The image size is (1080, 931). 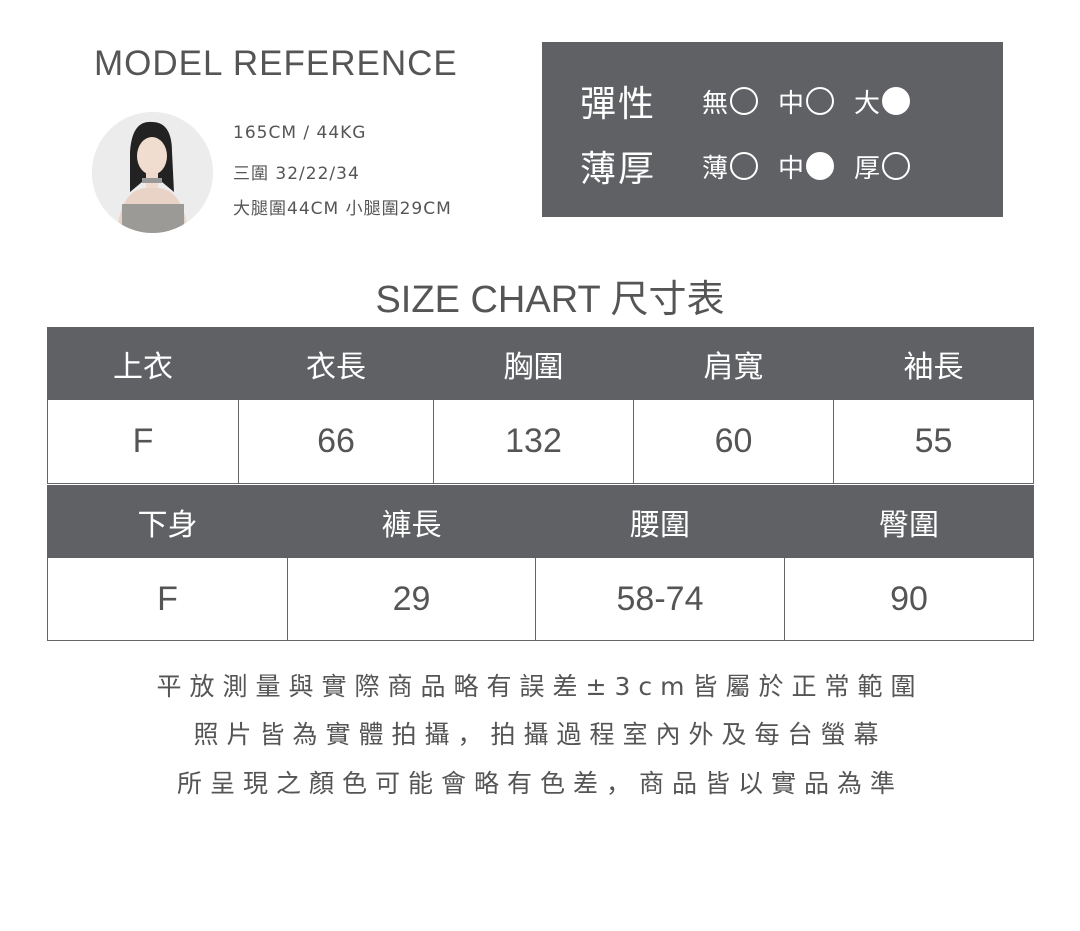 I want to click on model-photo, so click(x=152, y=172).